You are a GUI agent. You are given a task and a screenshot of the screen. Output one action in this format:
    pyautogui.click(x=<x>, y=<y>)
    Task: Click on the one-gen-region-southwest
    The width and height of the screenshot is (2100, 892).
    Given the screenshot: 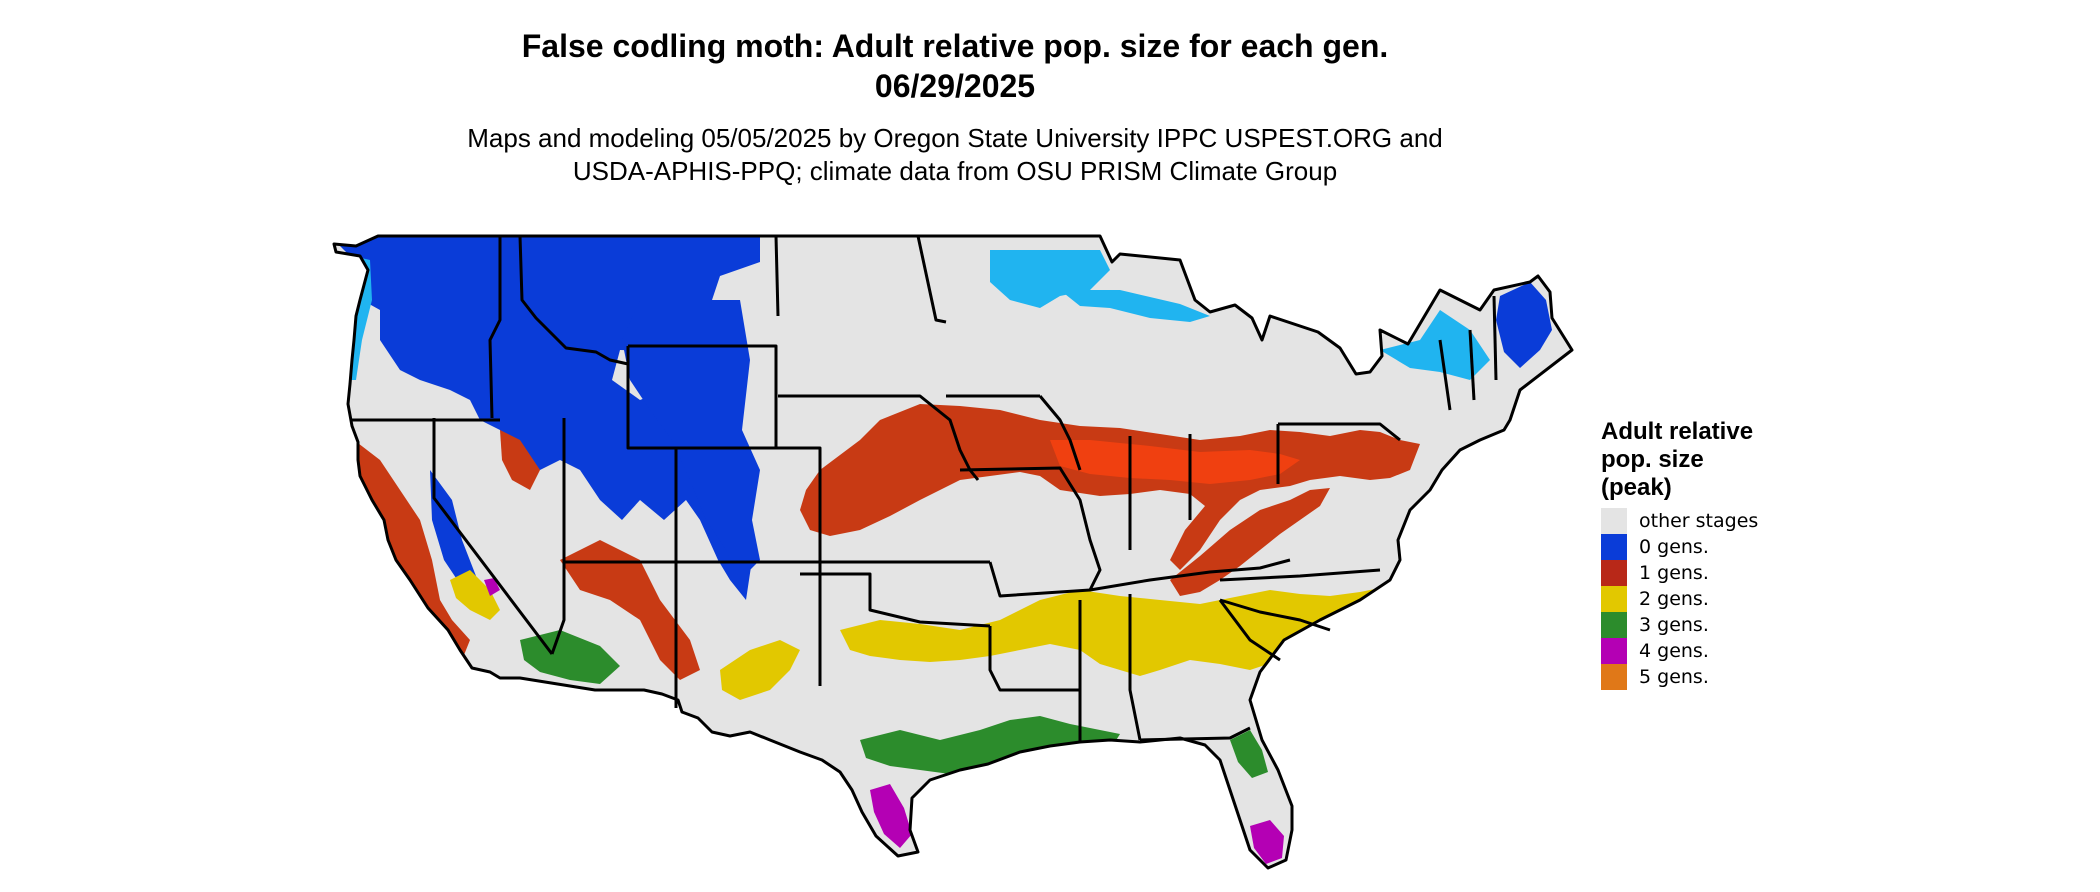 What is the action you would take?
    pyautogui.click(x=630, y=610)
    